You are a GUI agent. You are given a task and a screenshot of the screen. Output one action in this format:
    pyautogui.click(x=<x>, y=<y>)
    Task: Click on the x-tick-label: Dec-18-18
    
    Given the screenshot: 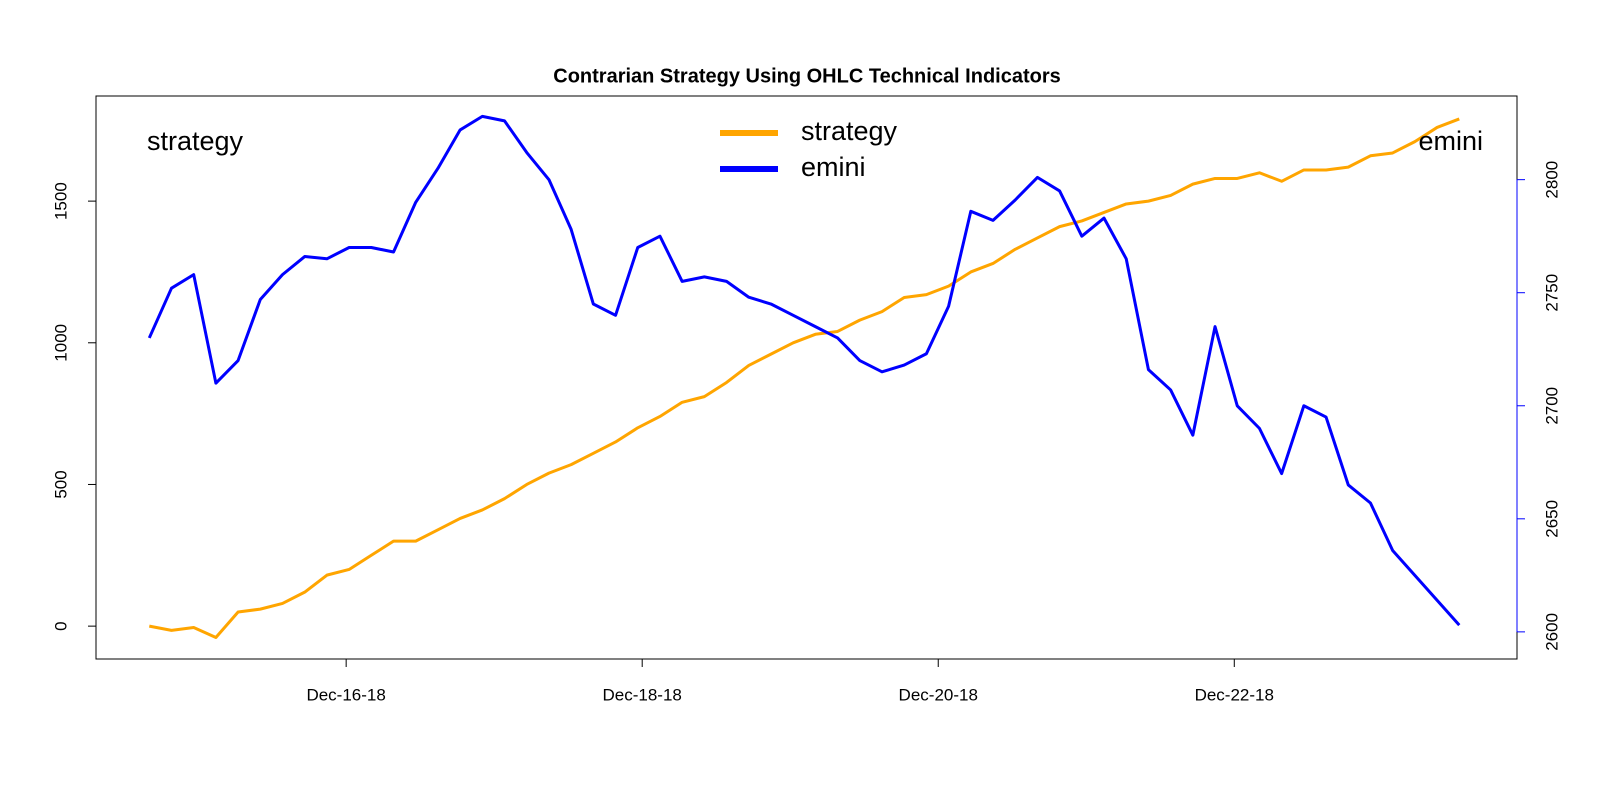 What is the action you would take?
    pyautogui.click(x=642, y=694)
    